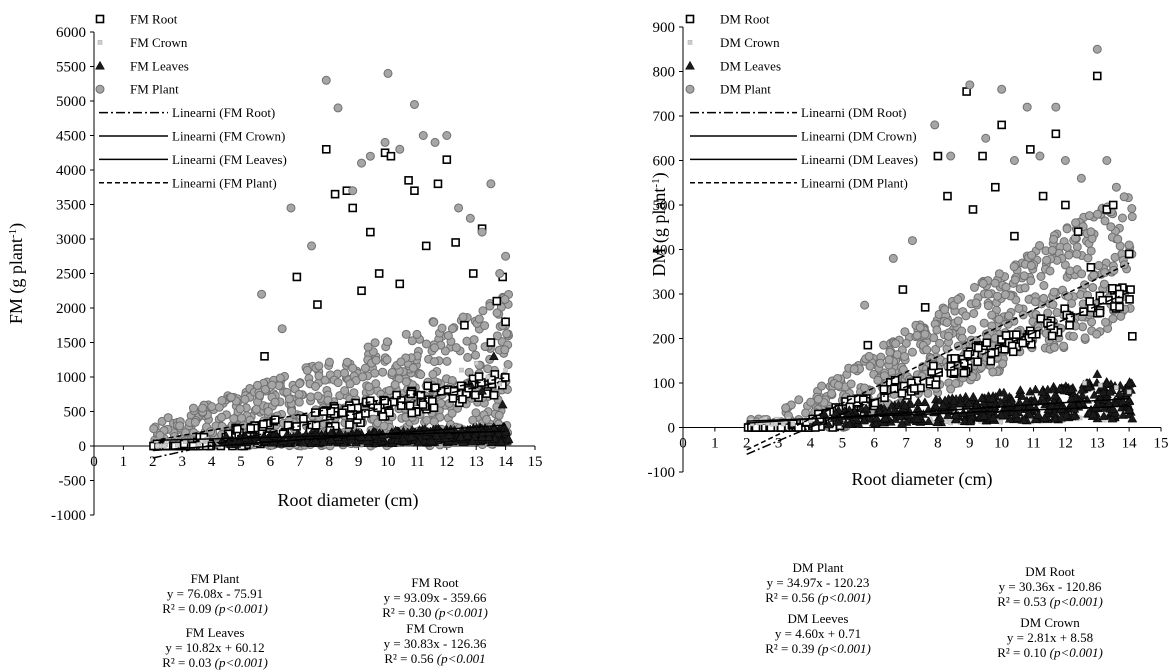 Image resolution: width=1173 pixels, height=670 pixels. Describe the element at coordinates (1097, 373) in the screenshot. I see `point-dm-leaves` at that location.